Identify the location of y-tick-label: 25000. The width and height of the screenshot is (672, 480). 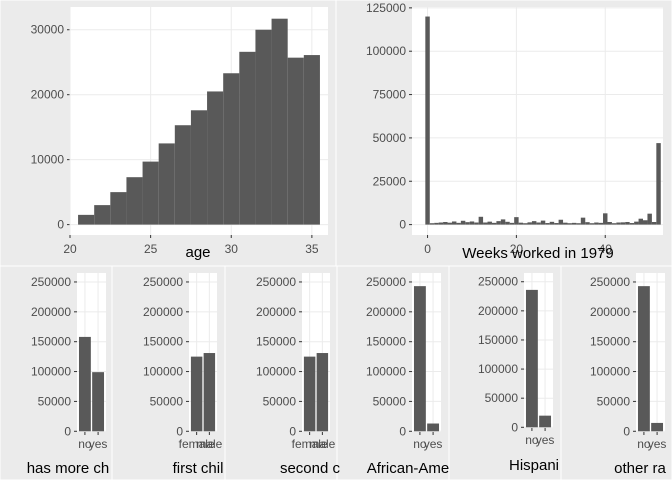
(390, 181).